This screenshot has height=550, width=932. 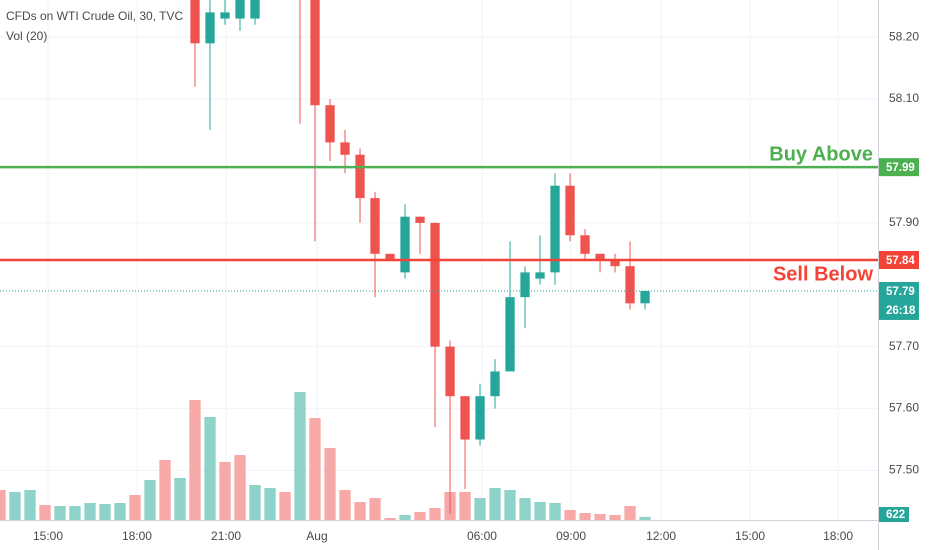 I want to click on level-price-label: 57.99, so click(x=900, y=168).